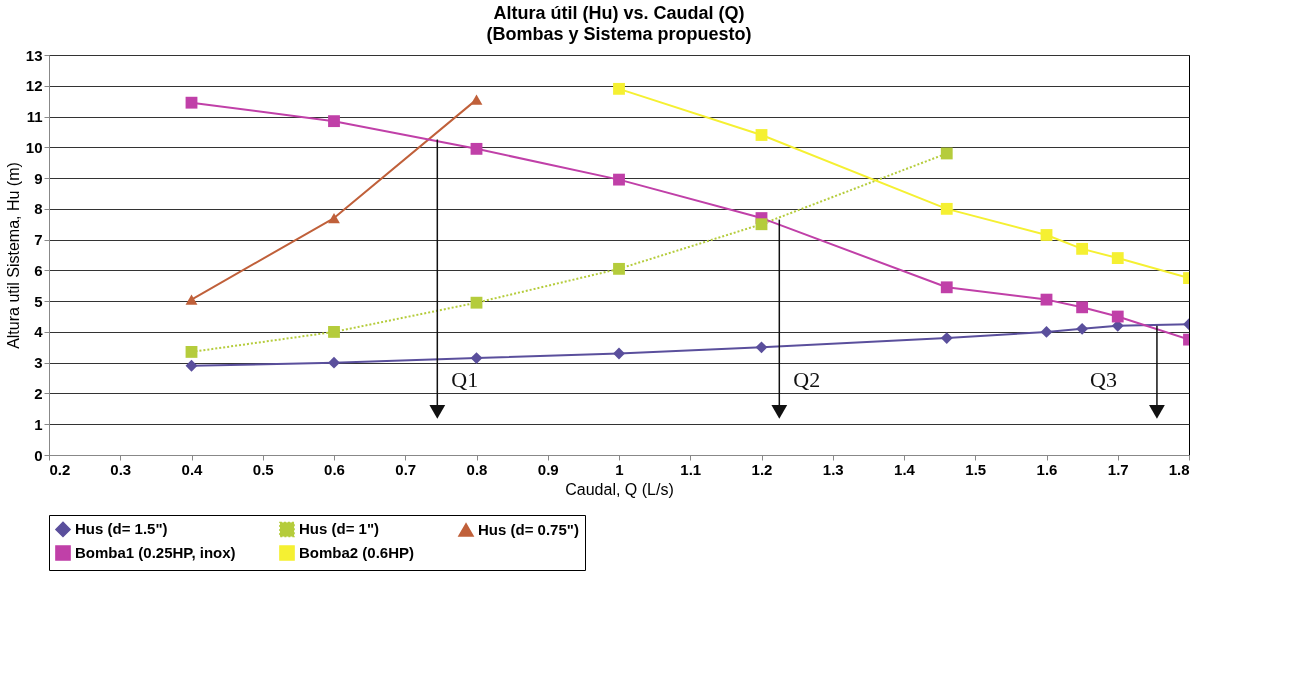 The height and width of the screenshot is (684, 1306). Describe the element at coordinates (121, 469) in the screenshot. I see `x-tick-label: 0.3` at that location.